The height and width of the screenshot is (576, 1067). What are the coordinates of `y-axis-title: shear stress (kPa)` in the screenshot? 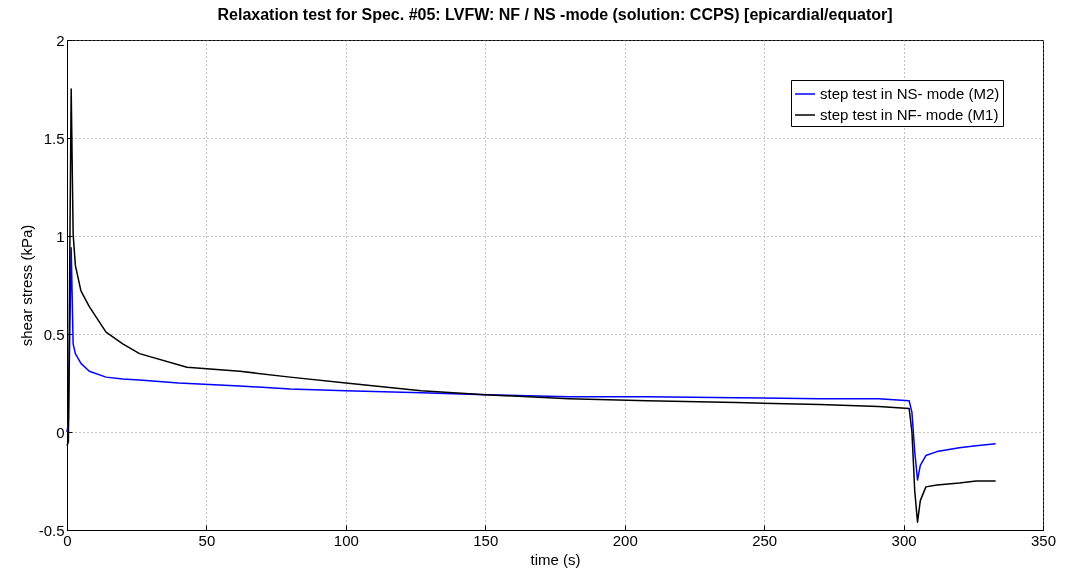 It's located at (26, 285).